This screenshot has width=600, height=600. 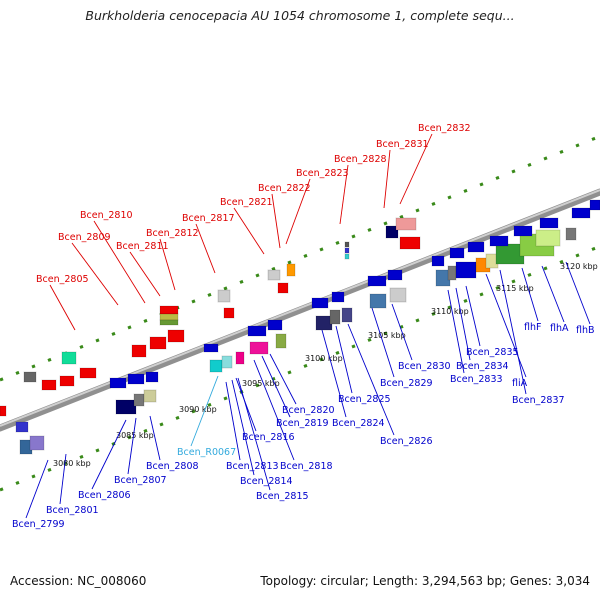 What do you see at coordinates (406, 441) in the screenshot?
I see `gene-label: Bcen_2826` at bounding box center [406, 441].